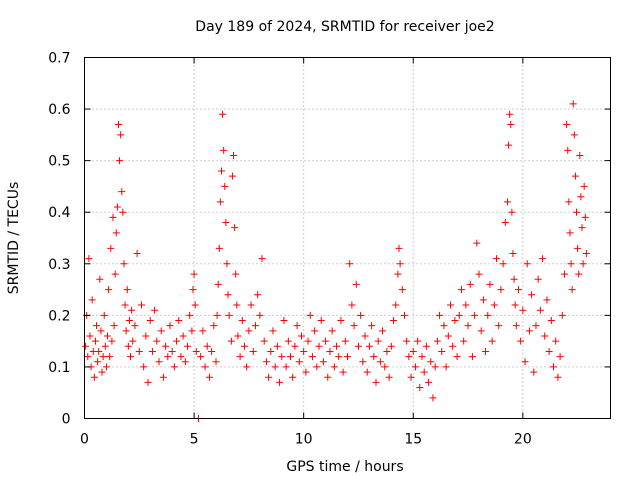 Image resolution: width=640 pixels, height=480 pixels. I want to click on y-tick-label: 0, so click(66, 420).